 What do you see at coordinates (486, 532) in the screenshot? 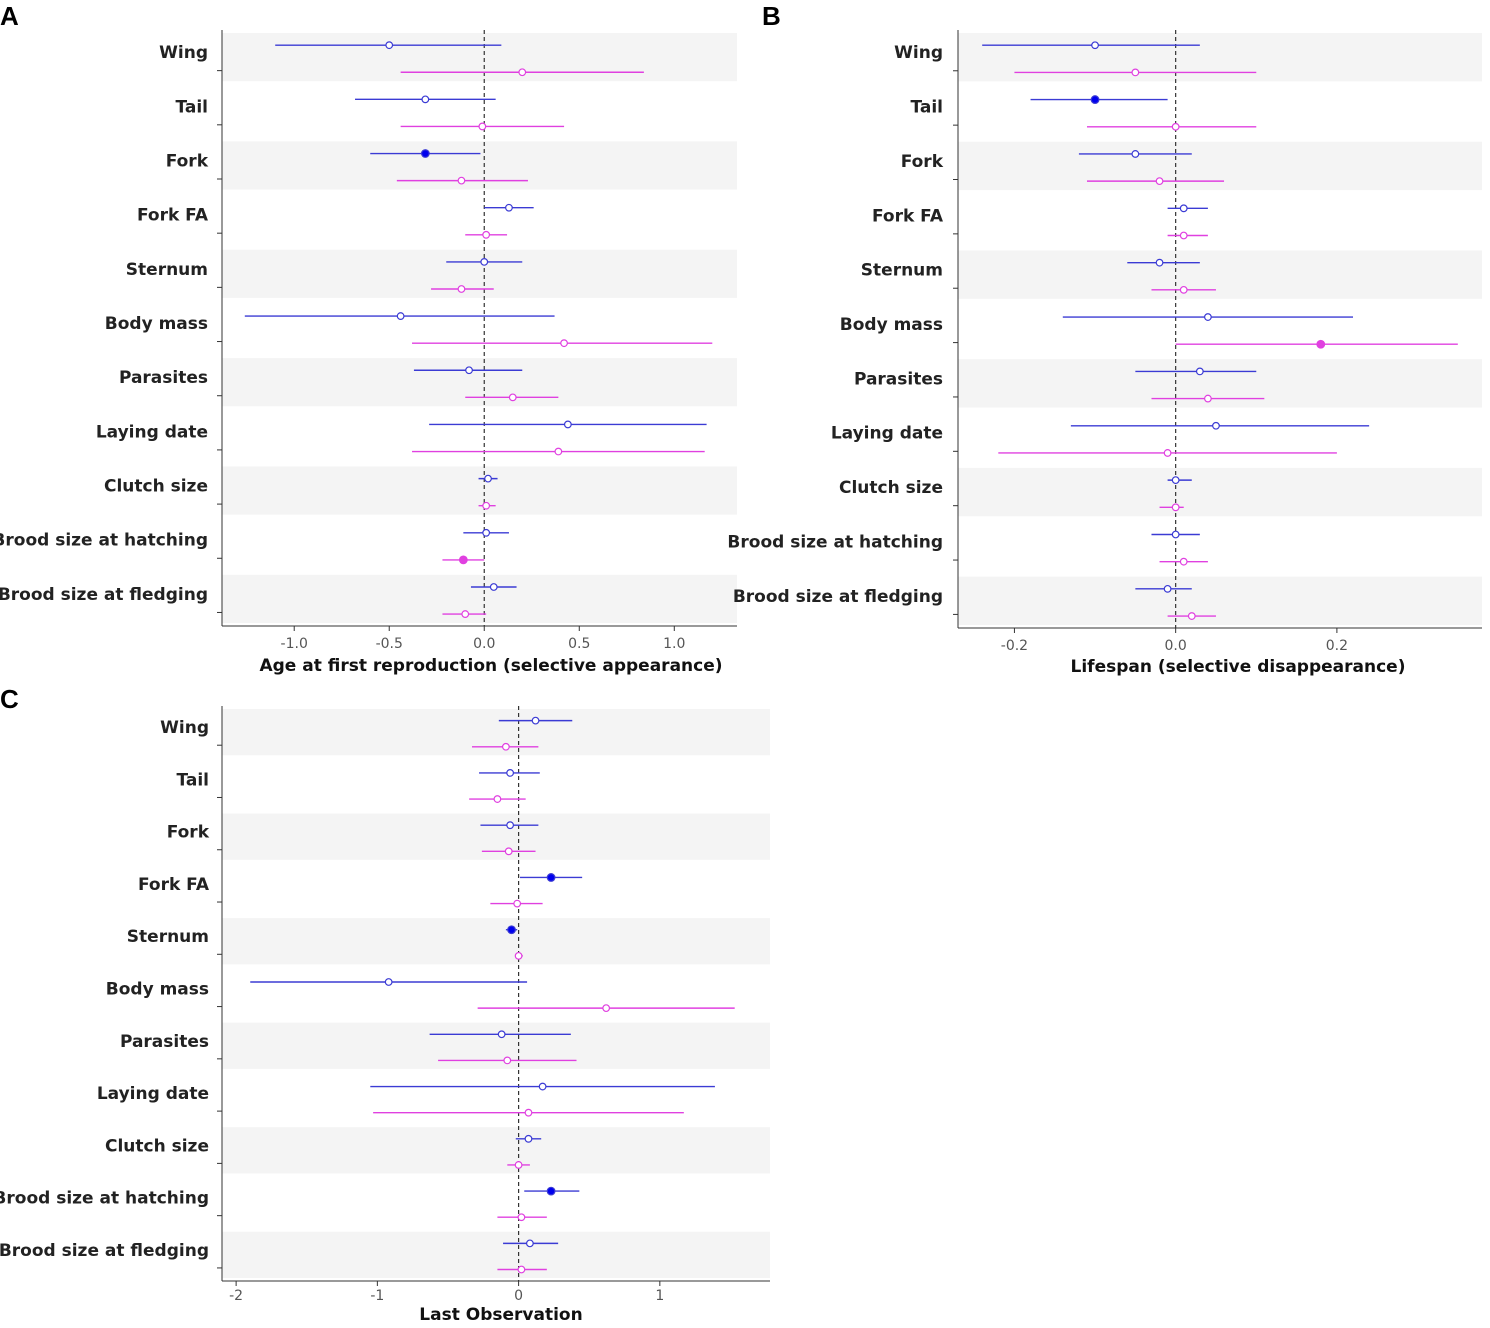
I see `blue-point-brood-size-at-hatching` at bounding box center [486, 532].